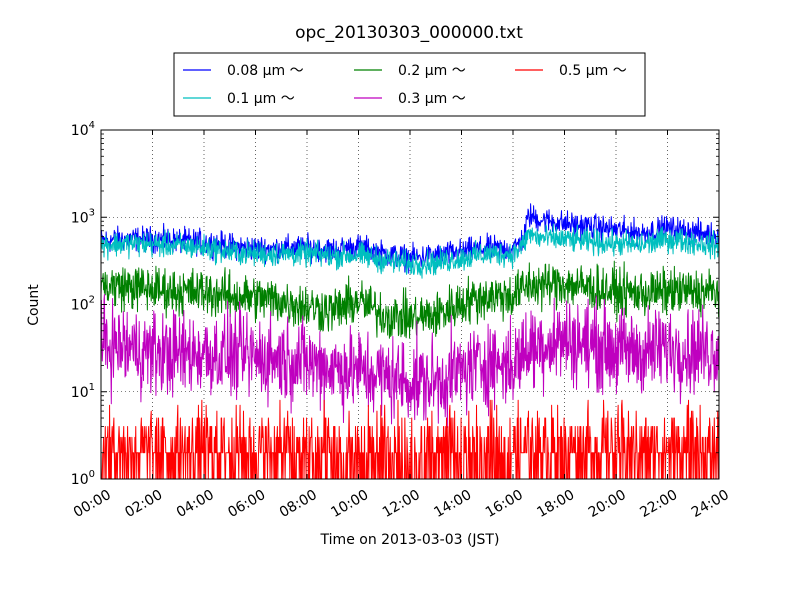 The width and height of the screenshot is (800, 600). Describe the element at coordinates (504, 504) in the screenshot. I see `x-tick-label: 16:00` at that location.